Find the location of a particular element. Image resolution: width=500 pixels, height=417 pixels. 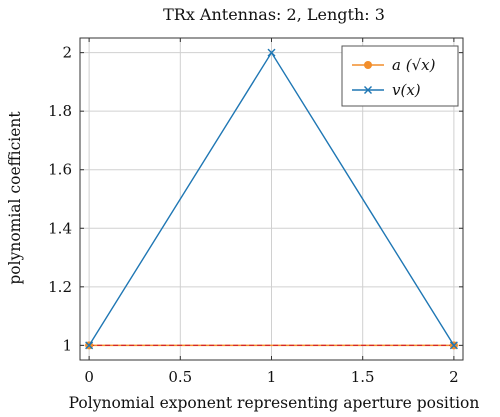

y-tick-label: 1.4 is located at coordinates (60, 228).